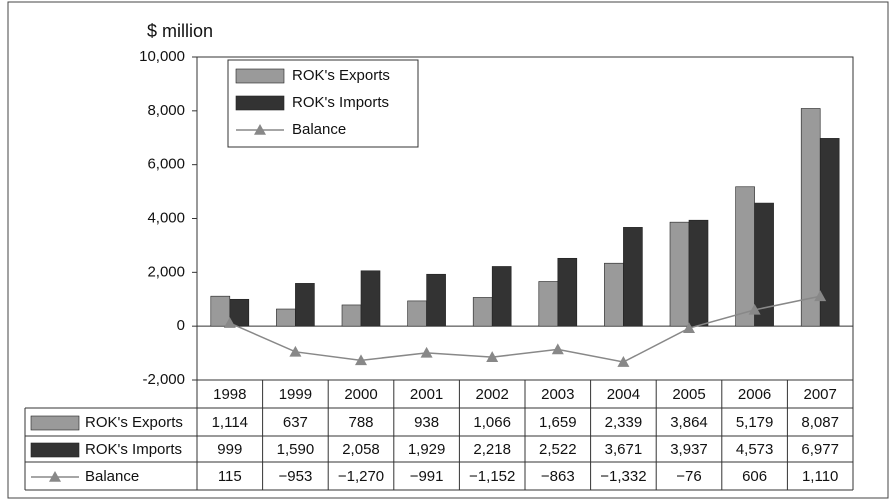 This screenshot has width=893, height=502. I want to click on y-tick-label: 4,000, so click(166, 217).